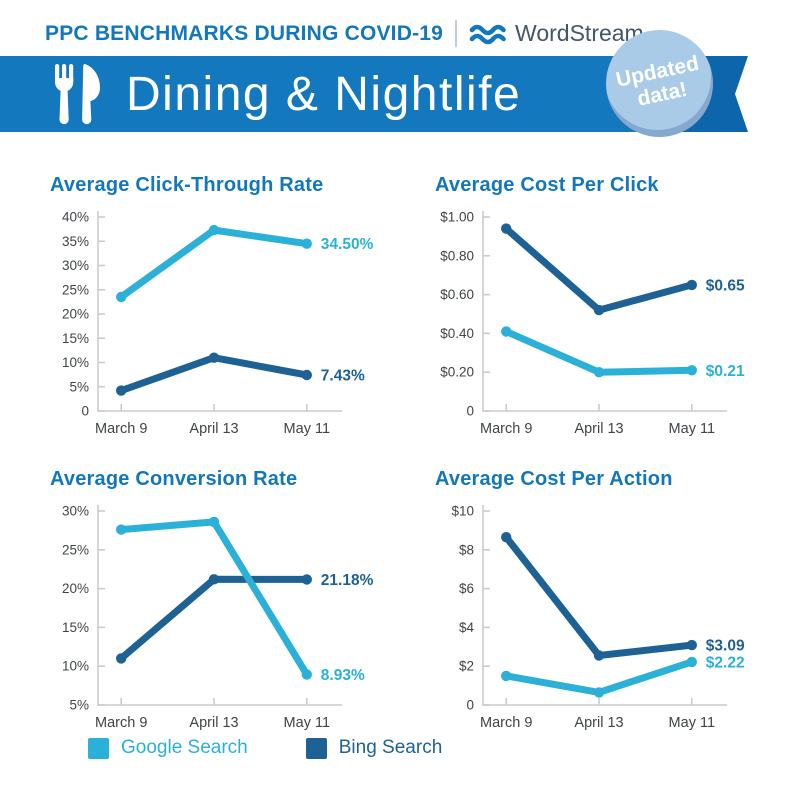 Image resolution: width=803 pixels, height=801 pixels. I want to click on y-tick-label: $10, so click(462, 511).